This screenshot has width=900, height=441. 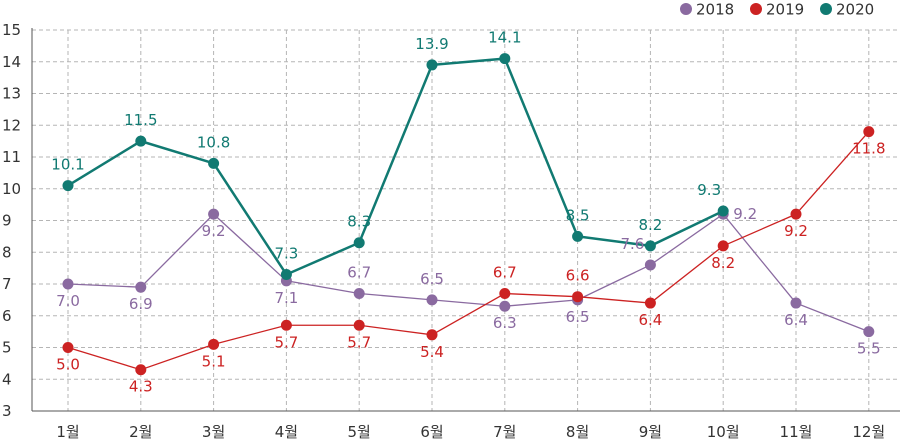 I want to click on x-tick-label: 2월, so click(x=140, y=432).